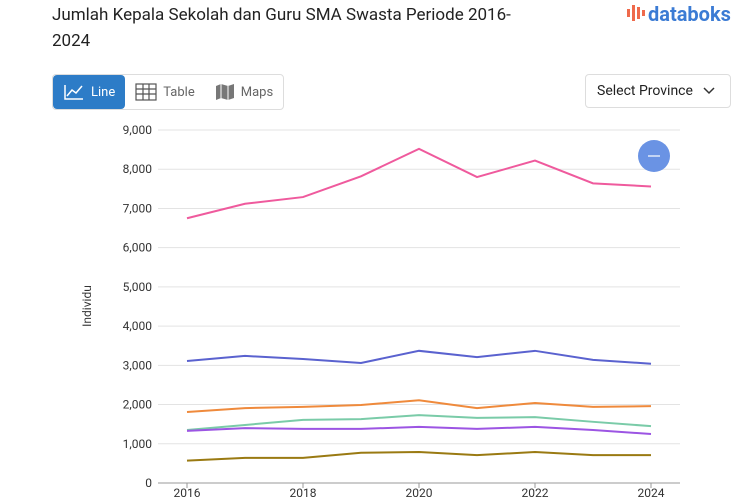 Image resolution: width=753 pixels, height=498 pixels. Describe the element at coordinates (645, 91) in the screenshot. I see `select-label: Select Province` at that location.